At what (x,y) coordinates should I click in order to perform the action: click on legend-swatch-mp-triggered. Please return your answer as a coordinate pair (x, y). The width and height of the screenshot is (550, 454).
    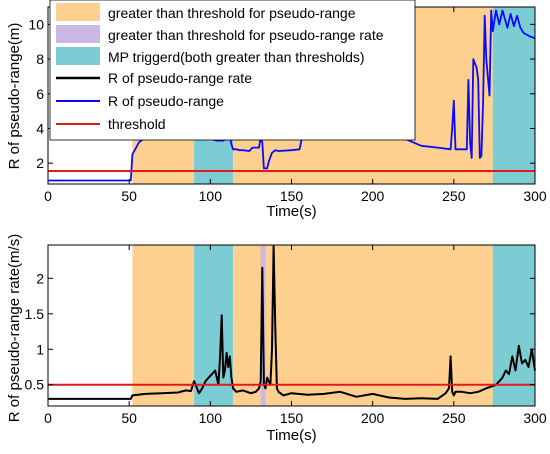
    Looking at the image, I should click on (78, 56).